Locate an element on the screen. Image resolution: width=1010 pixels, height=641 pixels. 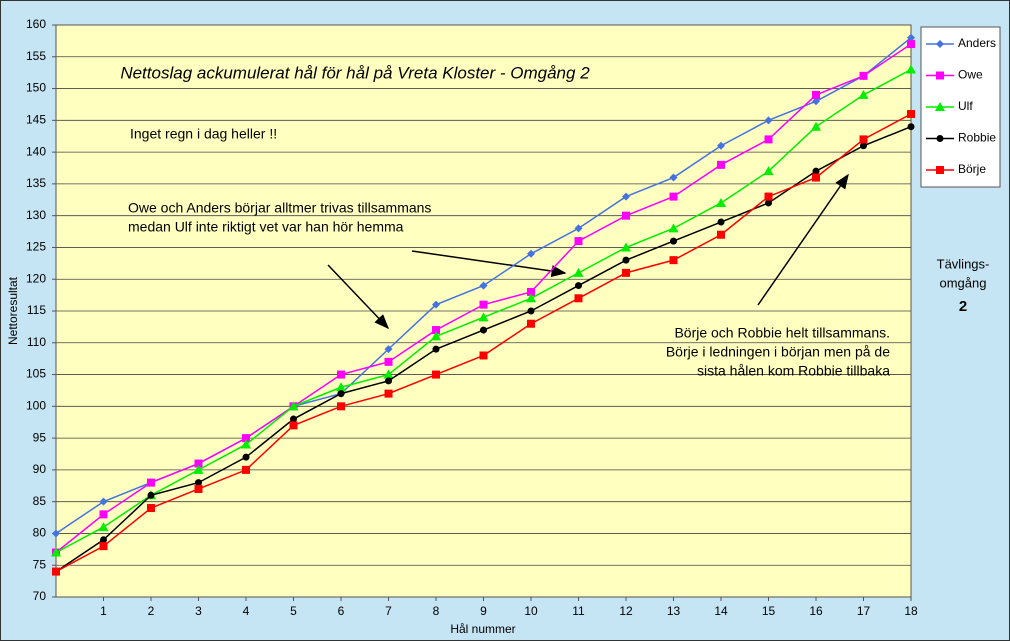
x-tick-label: 6 is located at coordinates (341, 611).